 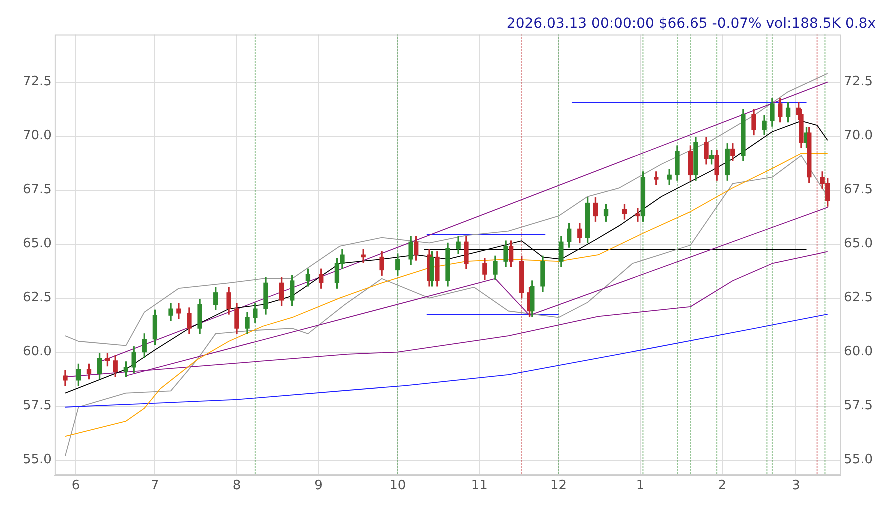 I want to click on x-tick-label: 11, so click(x=479, y=486).